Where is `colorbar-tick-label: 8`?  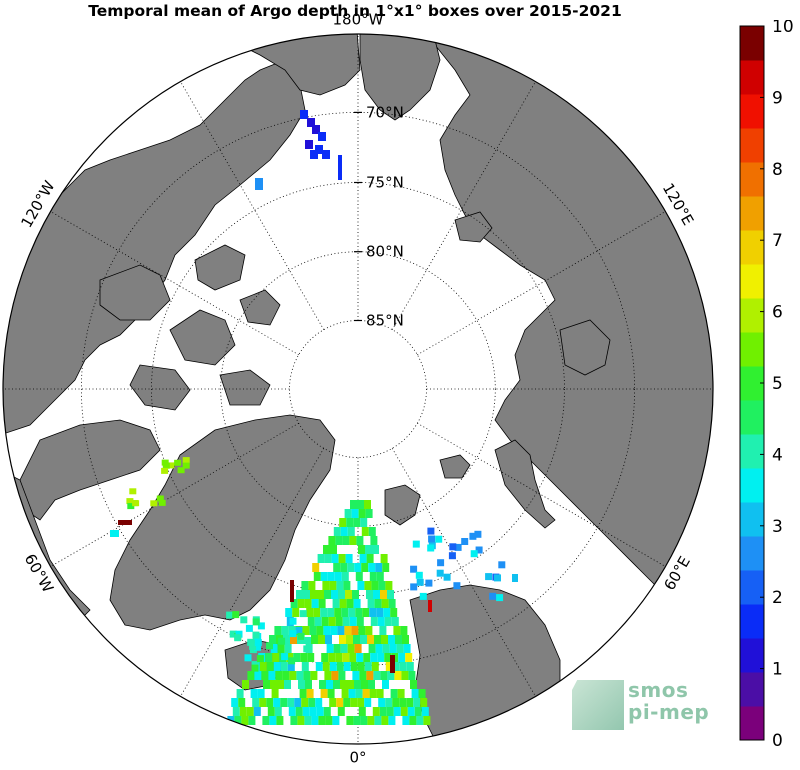 colorbar-tick-label: 8 is located at coordinates (777, 170).